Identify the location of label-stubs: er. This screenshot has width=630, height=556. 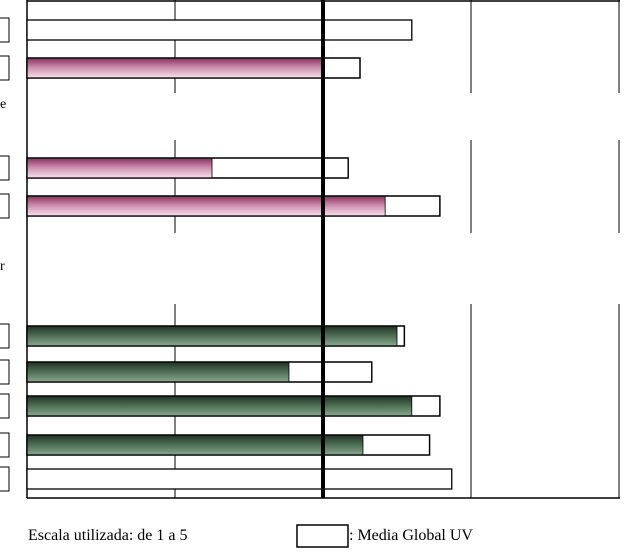
(5, 254).